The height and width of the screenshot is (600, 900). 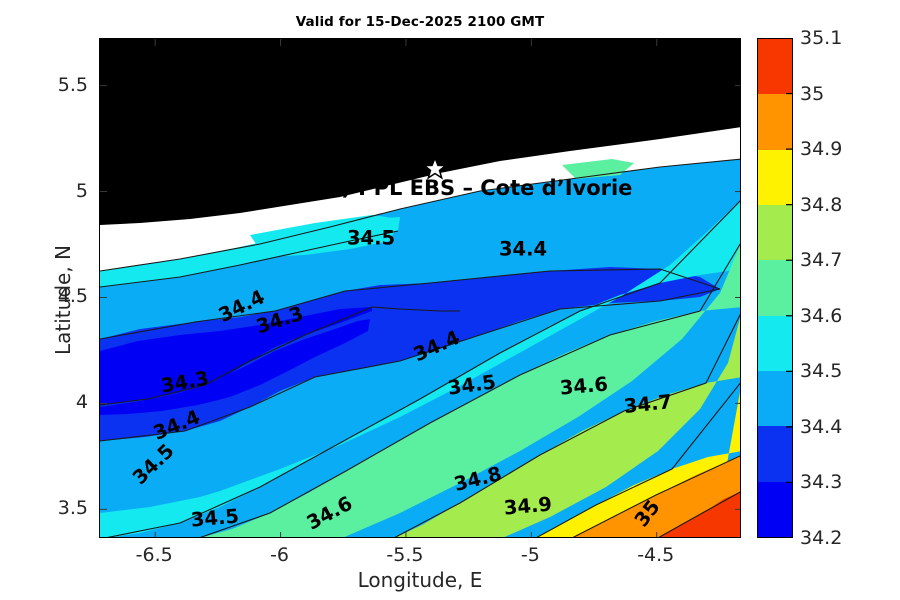 I want to click on colorbar-tick-label: 34.6, so click(x=821, y=315).